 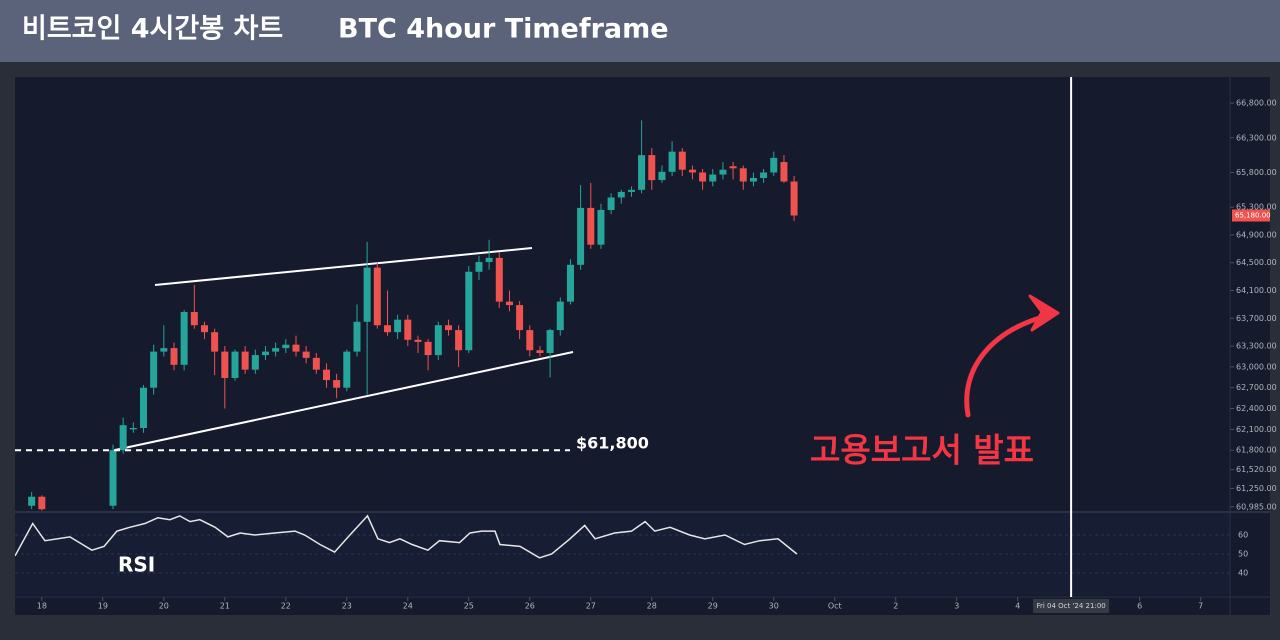 I want to click on rsi-plot, so click(x=622, y=544).